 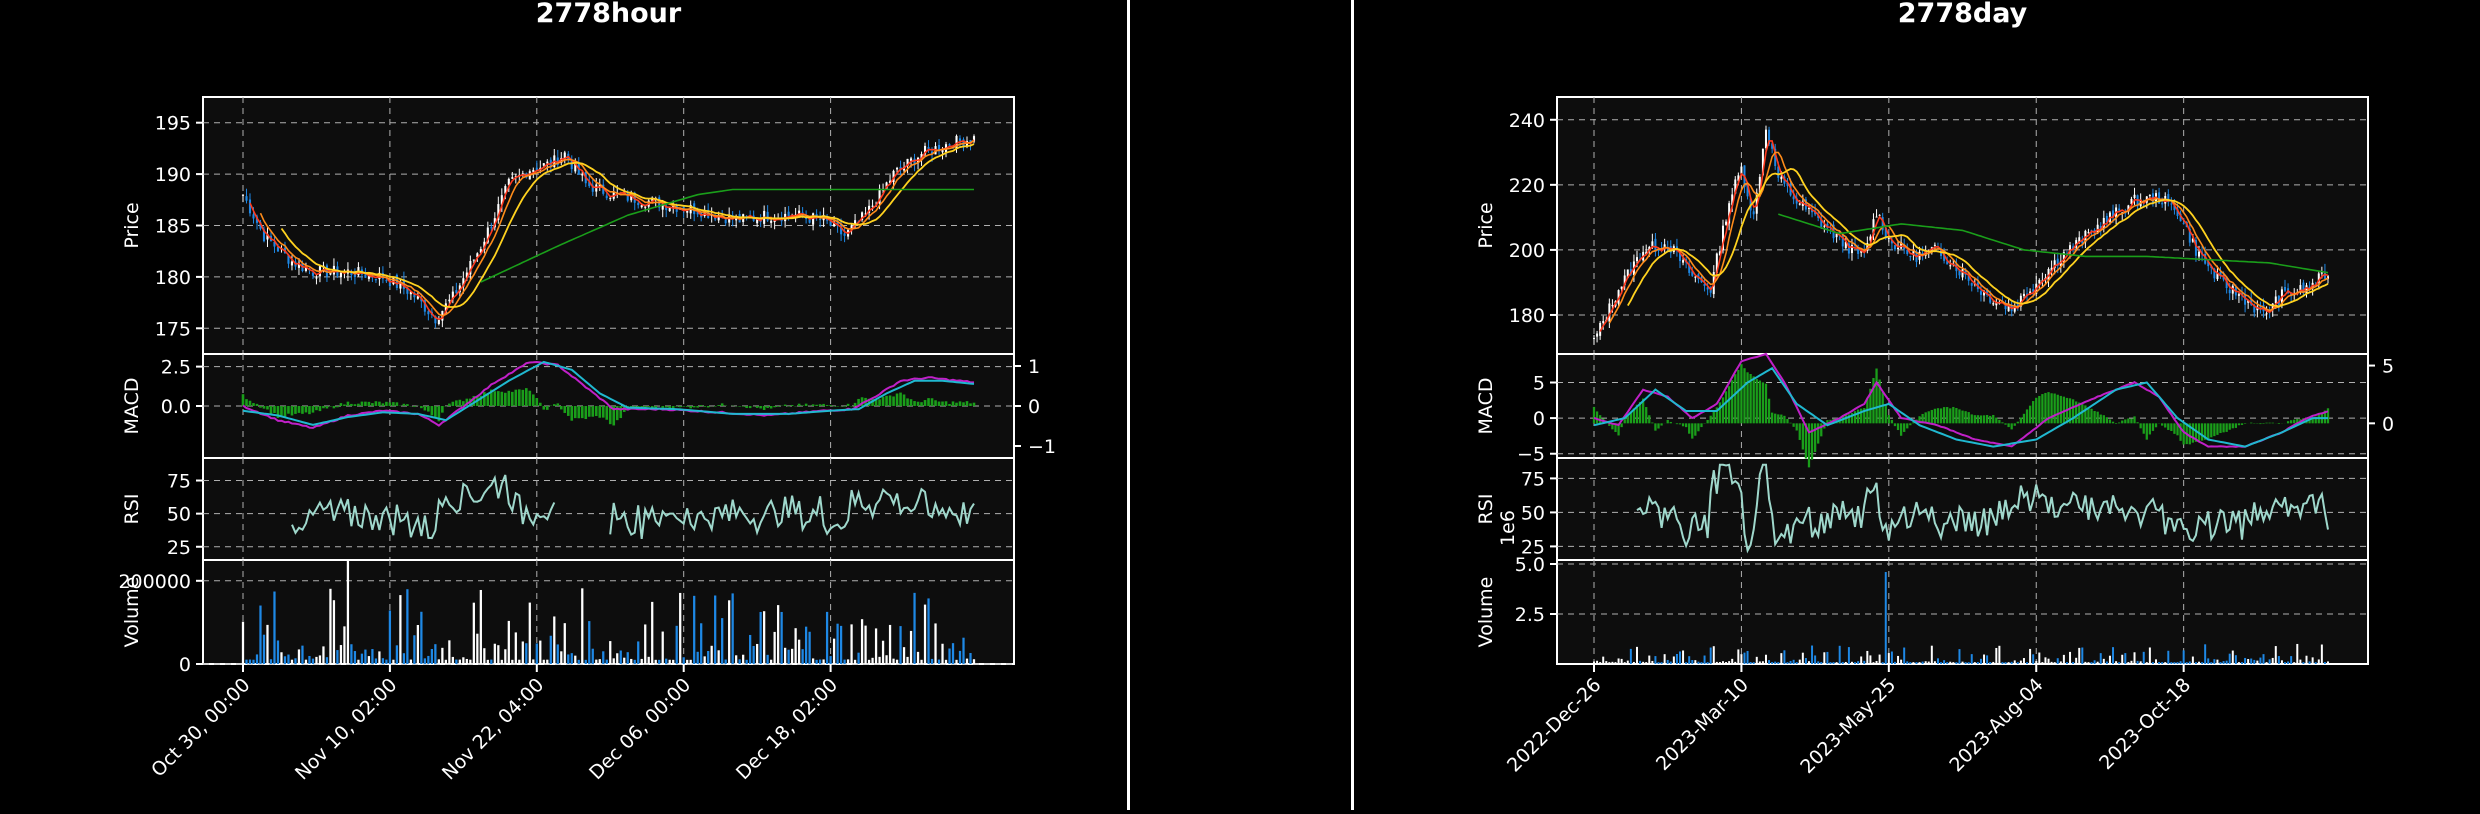 I want to click on price-tick-label: 240, so click(x=1527, y=121).